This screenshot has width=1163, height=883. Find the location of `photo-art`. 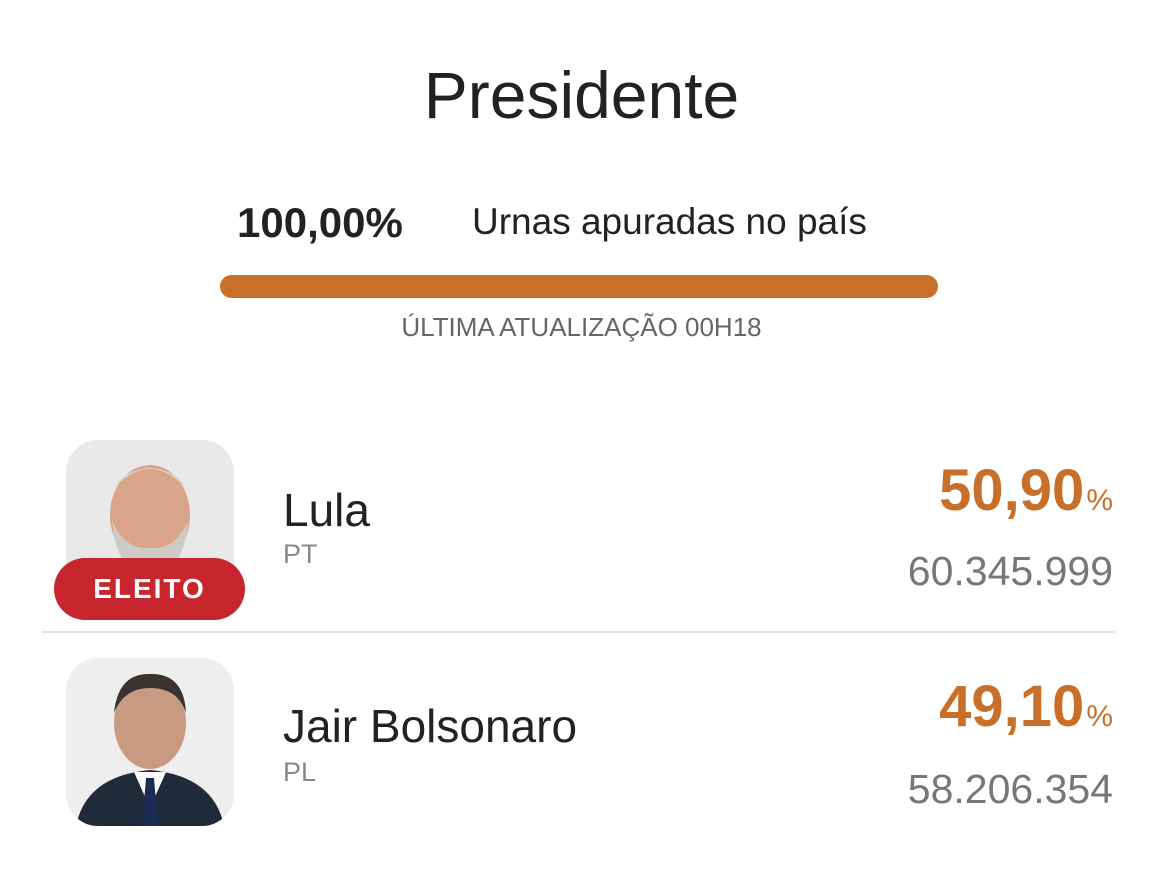

photo-art is located at coordinates (150, 742).